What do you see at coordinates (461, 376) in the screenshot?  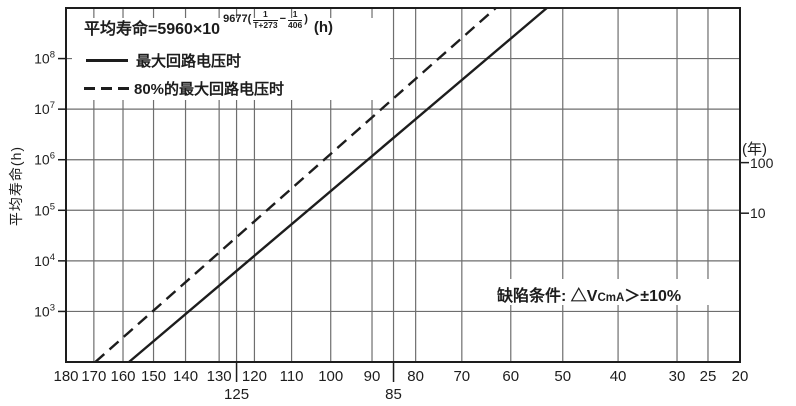 I see `x-tick-label: 70` at bounding box center [461, 376].